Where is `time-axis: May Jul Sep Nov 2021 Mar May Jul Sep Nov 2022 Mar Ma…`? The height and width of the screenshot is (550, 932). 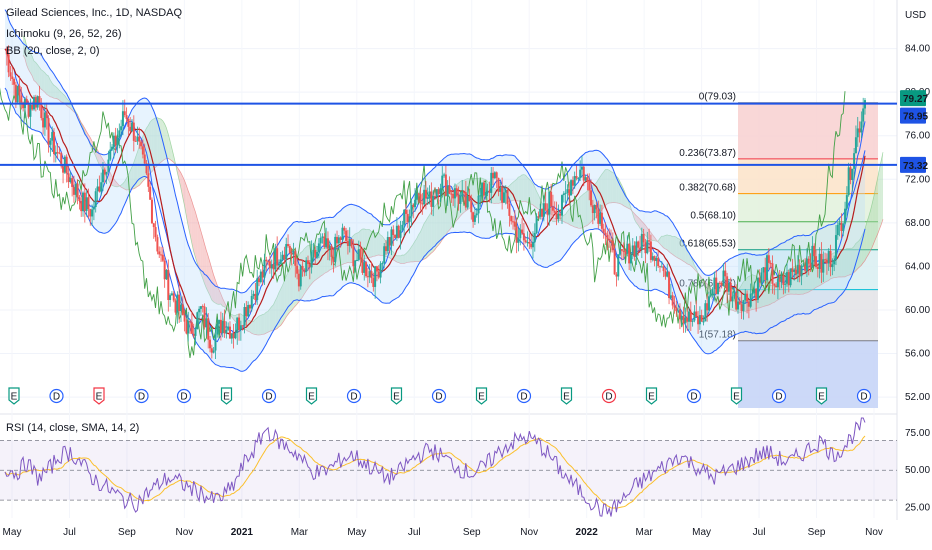 time-axis: May Jul Sep Nov 2021 Mar May Jul Sep Nov 2022 Mar Ma… is located at coordinates (443, 532).